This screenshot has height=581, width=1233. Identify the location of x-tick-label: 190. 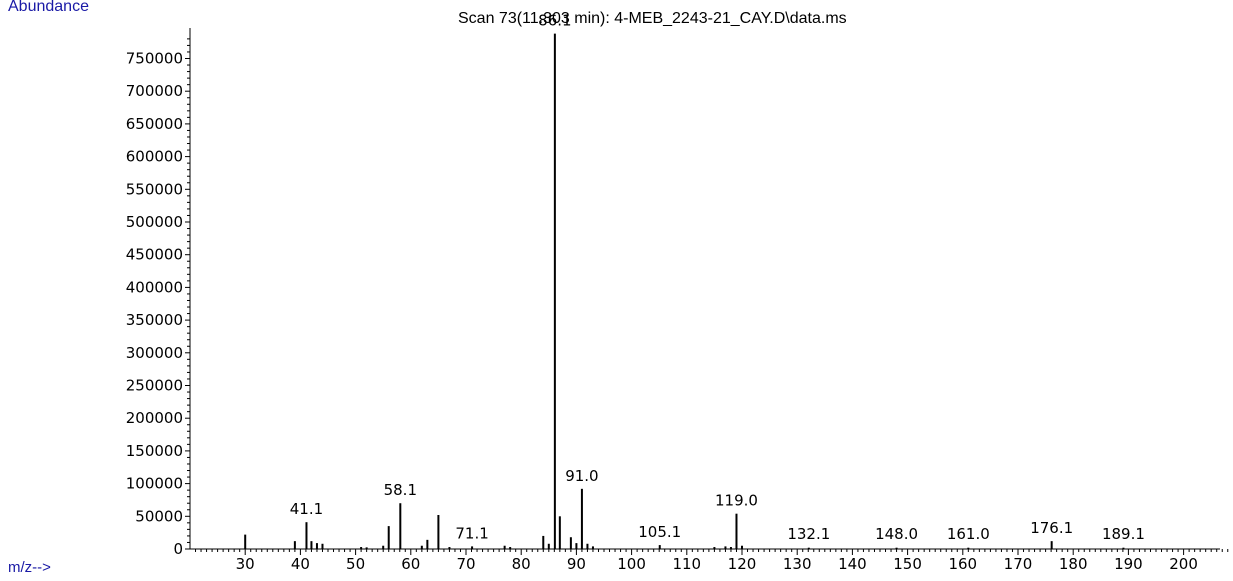
(1128, 564).